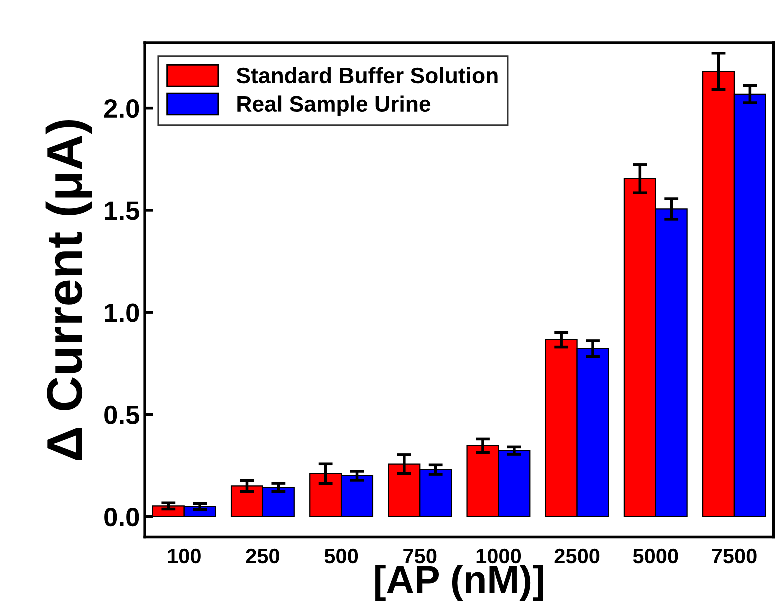 This screenshot has height=614, width=780. What do you see at coordinates (122, 415) in the screenshot?
I see `y-tick-label: 0.5` at bounding box center [122, 415].